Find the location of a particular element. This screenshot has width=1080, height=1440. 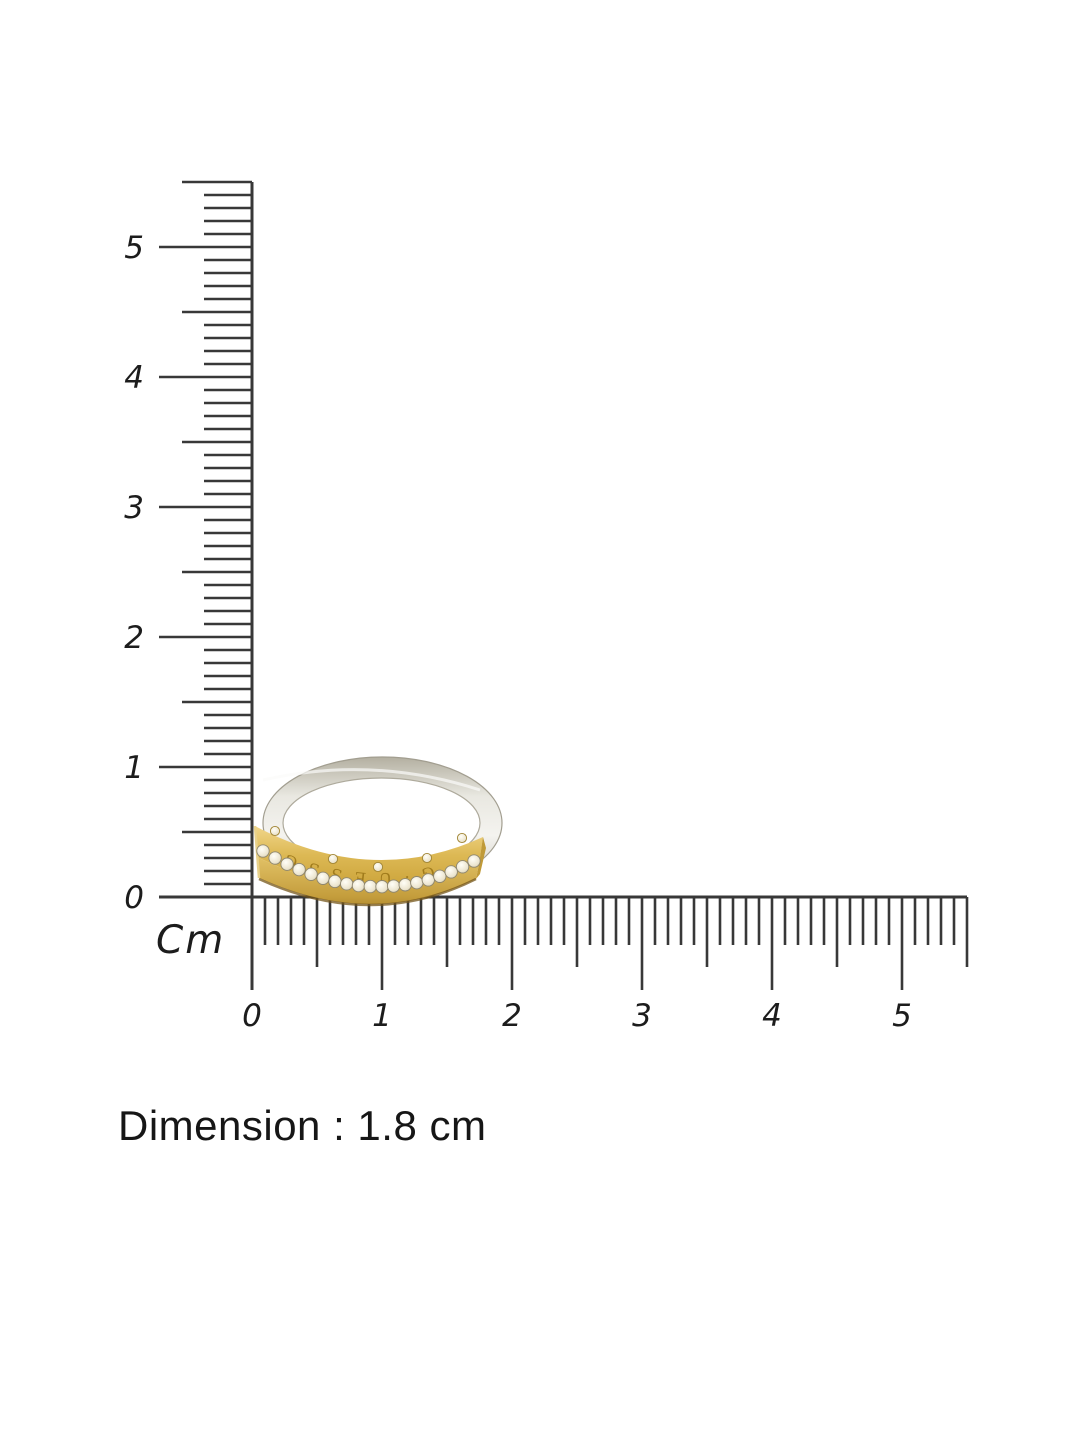

gold-bar-bottom-edge is located at coordinates (367, 892).